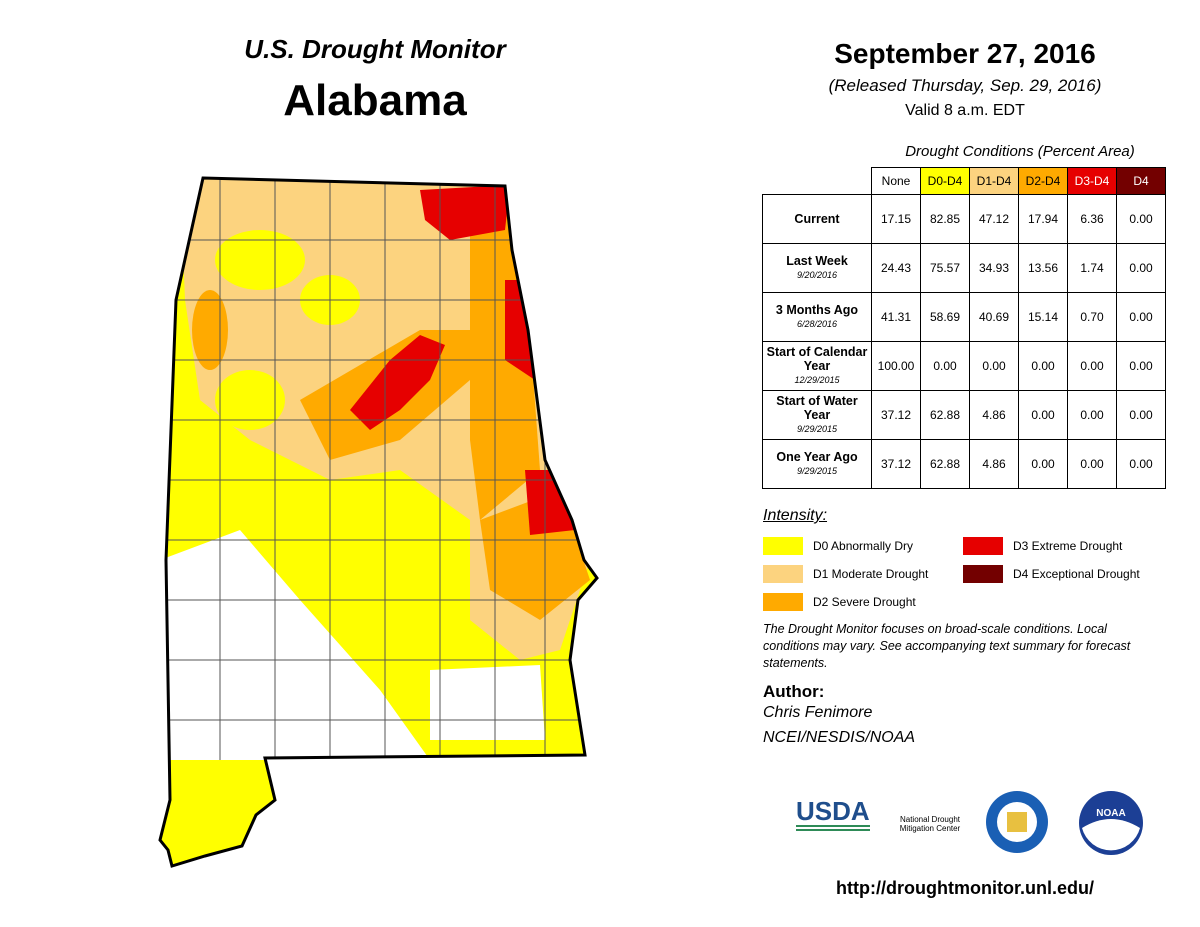 This screenshot has width=1200, height=927. Describe the element at coordinates (833, 814) in the screenshot. I see `usda-logo: USDA` at that location.